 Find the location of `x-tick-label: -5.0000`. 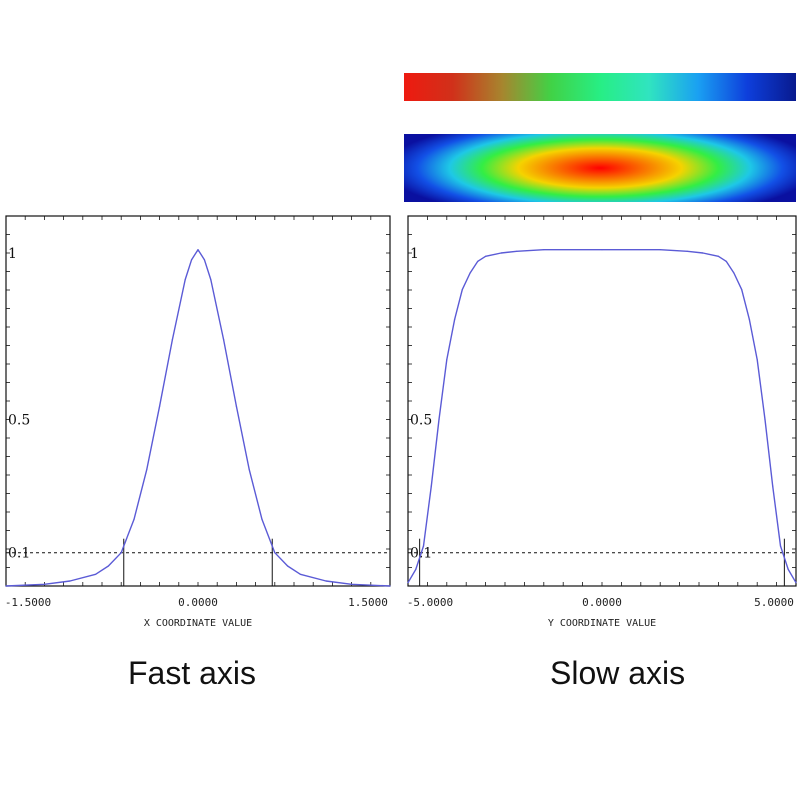

x-tick-label: -5.0000 is located at coordinates (430, 602).